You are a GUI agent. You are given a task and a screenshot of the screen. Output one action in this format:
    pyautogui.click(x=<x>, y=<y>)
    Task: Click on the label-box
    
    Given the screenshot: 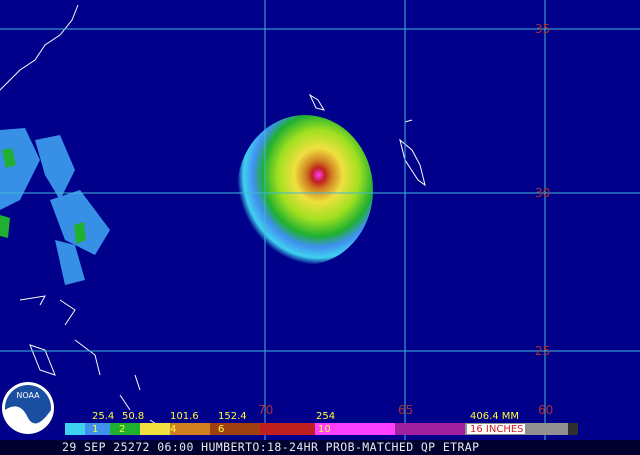 What is the action you would take?
    pyautogui.click(x=496, y=429)
    